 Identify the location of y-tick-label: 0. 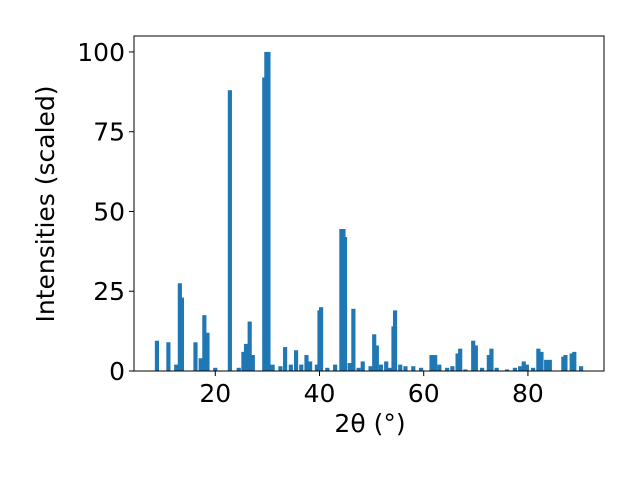
(117, 371).